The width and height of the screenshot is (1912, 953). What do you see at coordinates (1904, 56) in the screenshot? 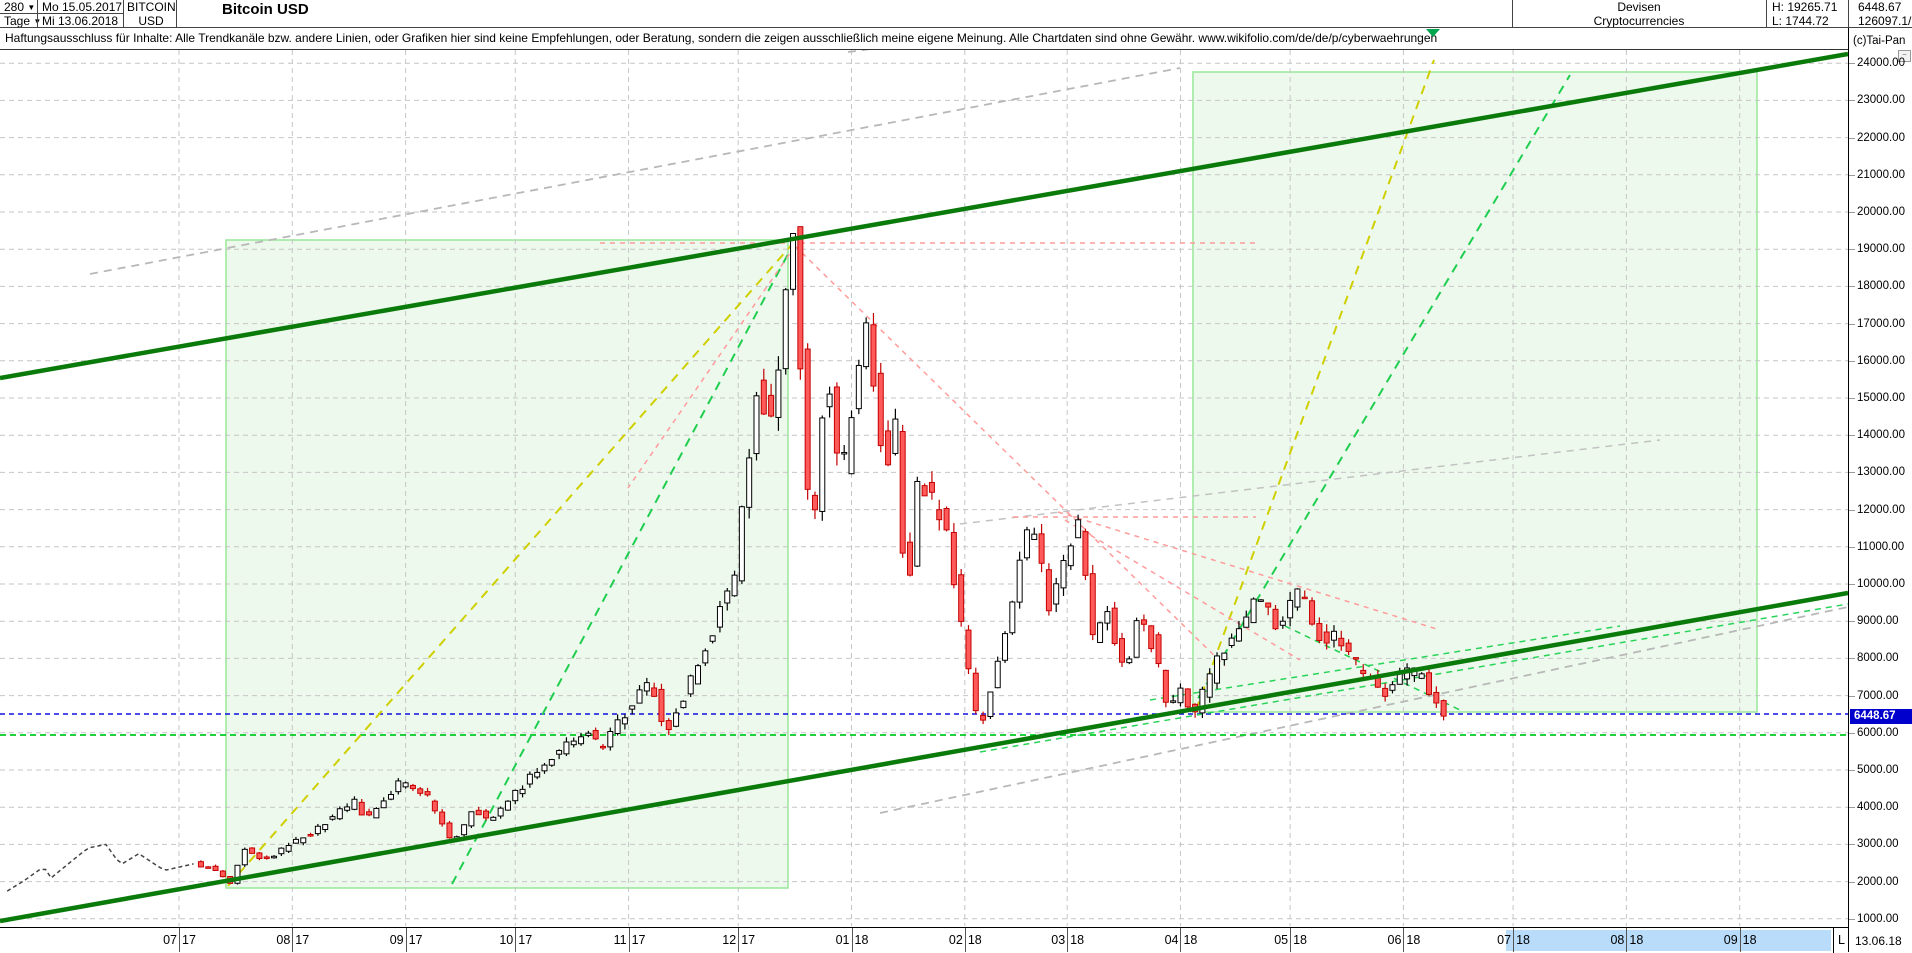
I see `collapse-button: −` at bounding box center [1904, 56].